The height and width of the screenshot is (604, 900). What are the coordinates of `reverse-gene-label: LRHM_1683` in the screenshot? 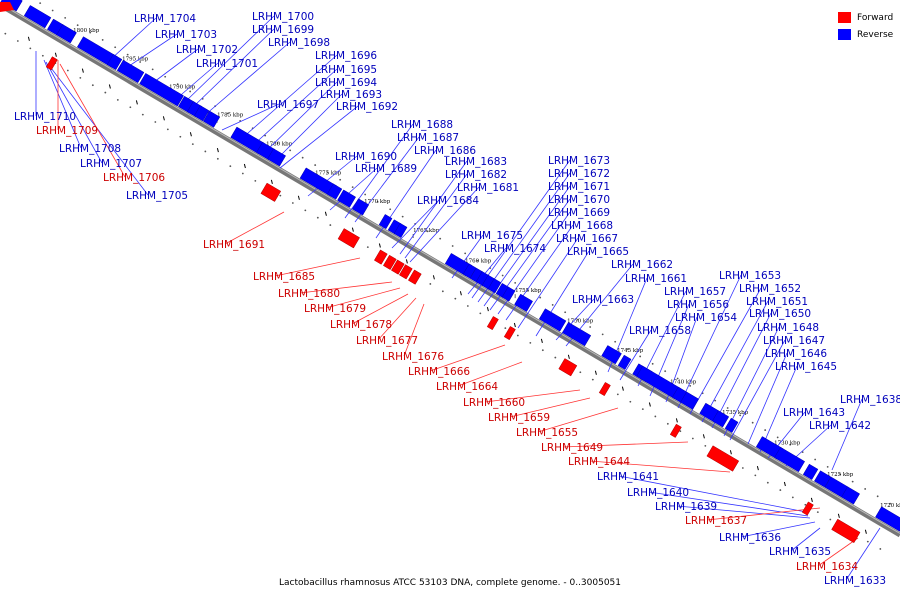 It's located at (476, 162).